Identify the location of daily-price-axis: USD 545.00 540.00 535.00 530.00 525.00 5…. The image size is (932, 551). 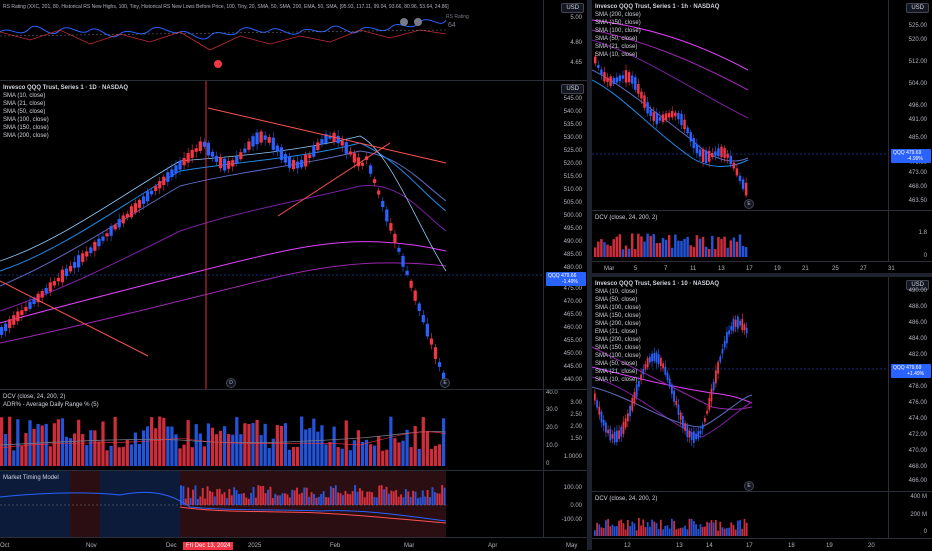
(565, 235).